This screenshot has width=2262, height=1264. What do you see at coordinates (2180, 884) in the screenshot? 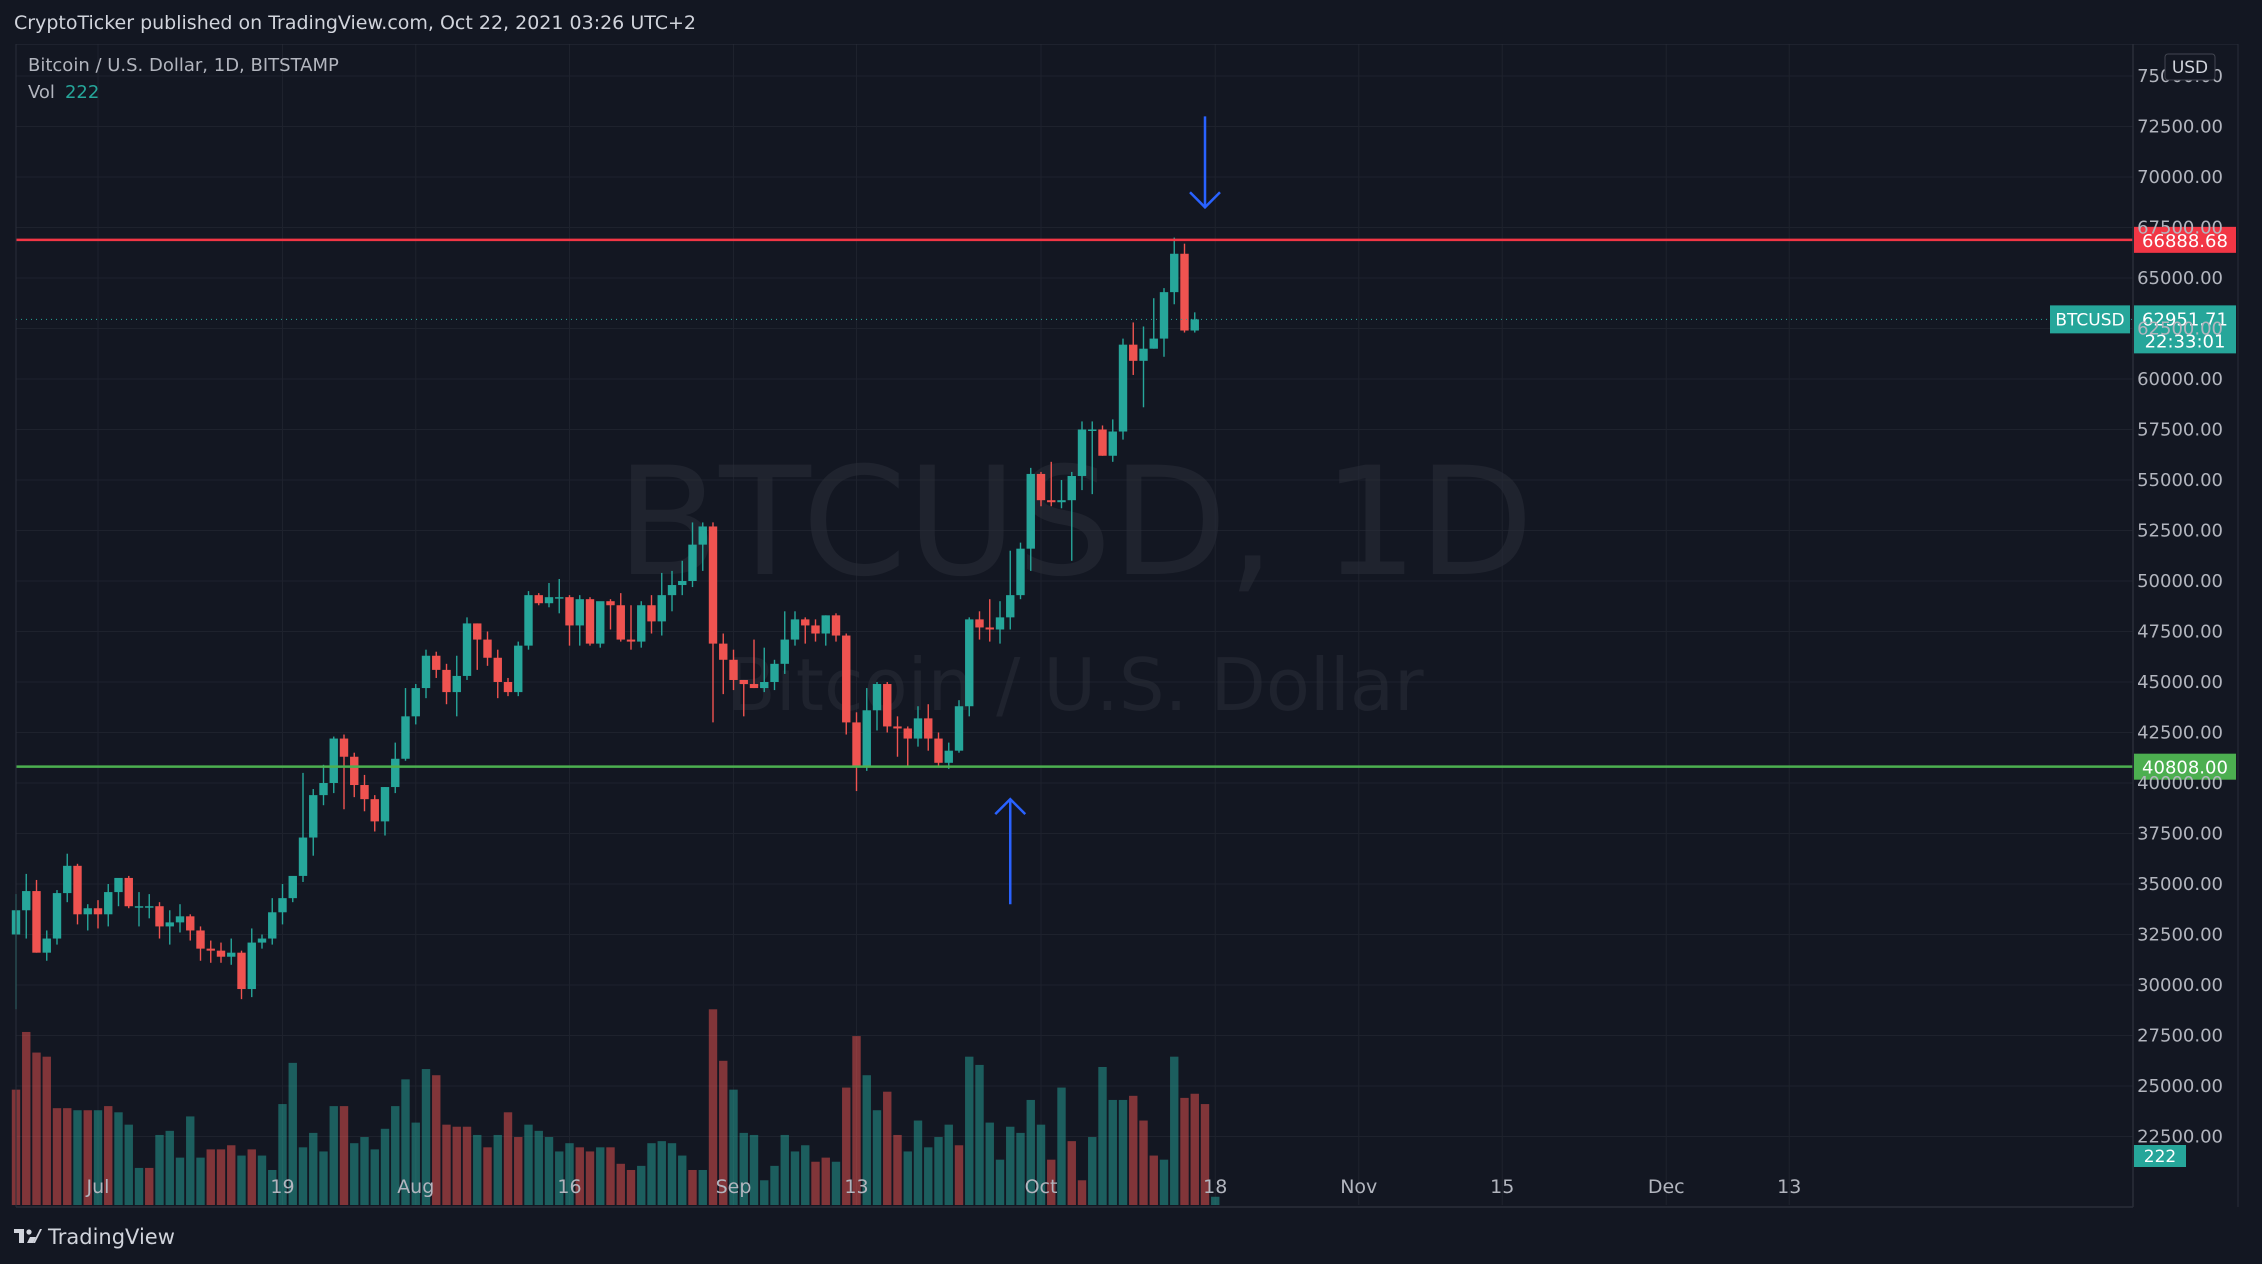
I see `price-tick-label: 35000.00` at bounding box center [2180, 884].